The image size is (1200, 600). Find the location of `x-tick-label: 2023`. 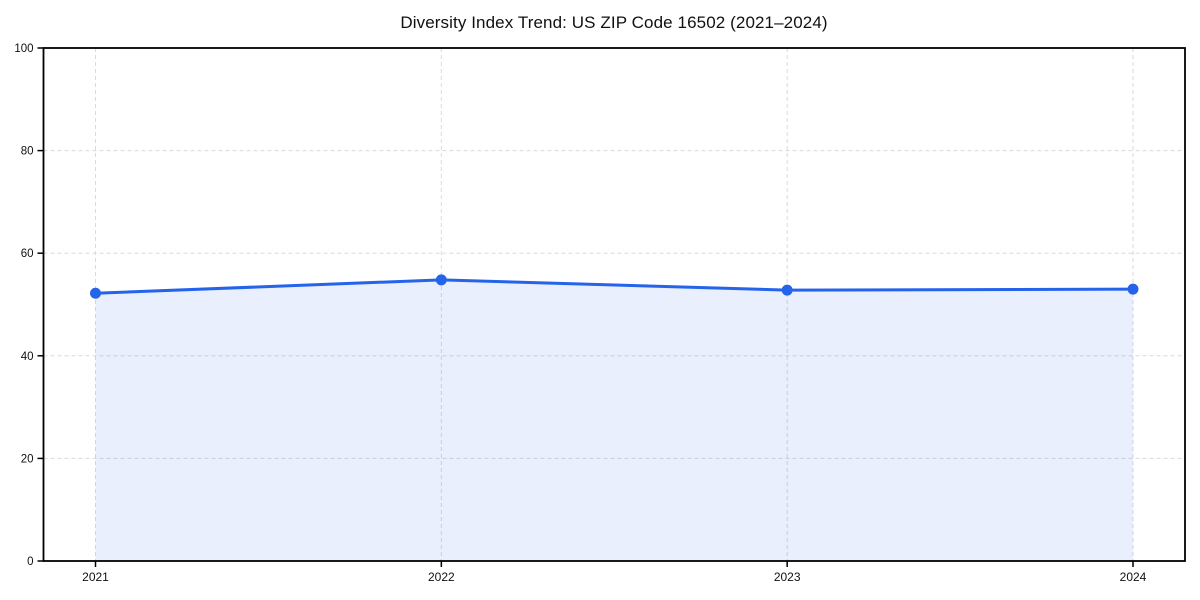

x-tick-label: 2023 is located at coordinates (787, 577).